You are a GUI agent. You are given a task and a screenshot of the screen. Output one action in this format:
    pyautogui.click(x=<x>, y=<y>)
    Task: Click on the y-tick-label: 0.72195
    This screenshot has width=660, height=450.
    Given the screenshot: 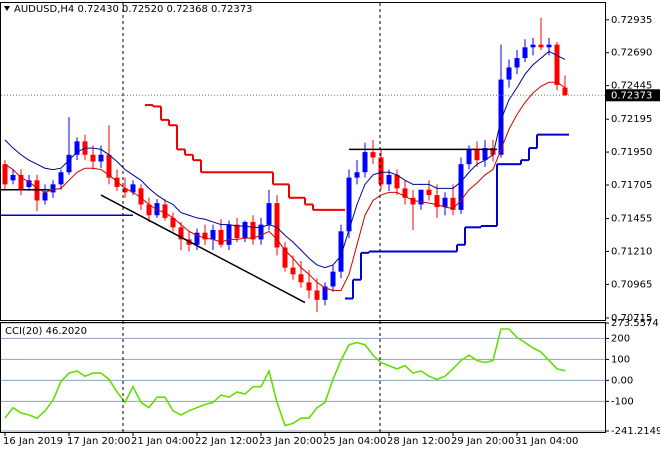 What is the action you would take?
    pyautogui.click(x=631, y=119)
    